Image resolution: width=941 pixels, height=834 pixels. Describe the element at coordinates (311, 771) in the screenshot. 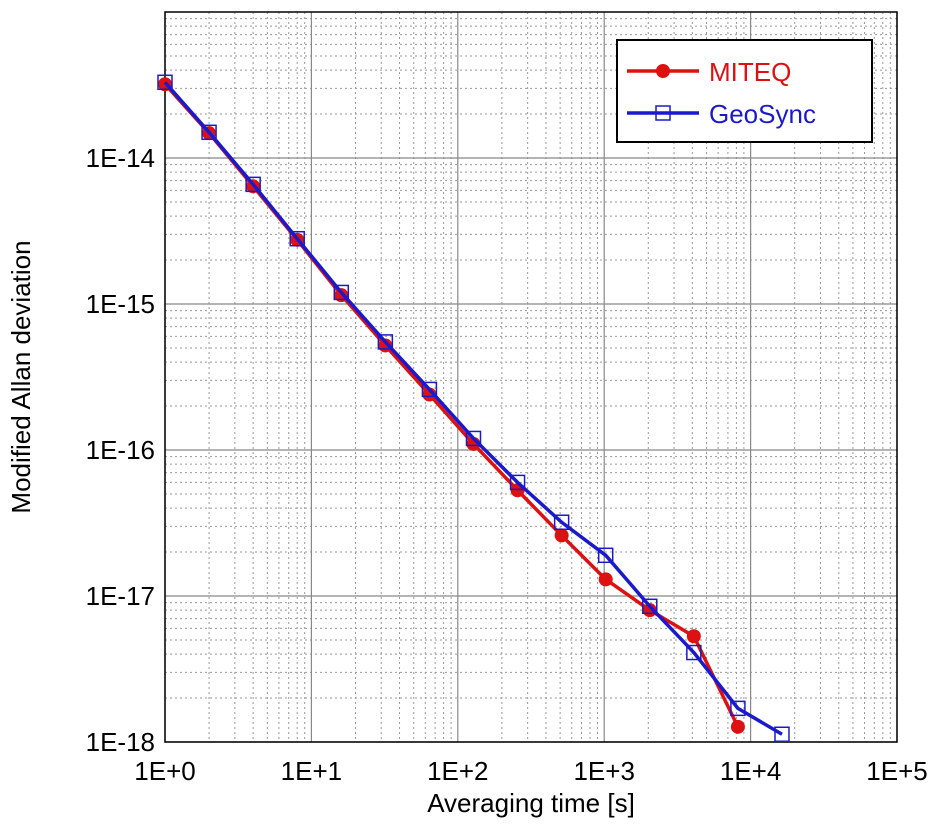

I see `x-tick-label: 1E+1` at that location.